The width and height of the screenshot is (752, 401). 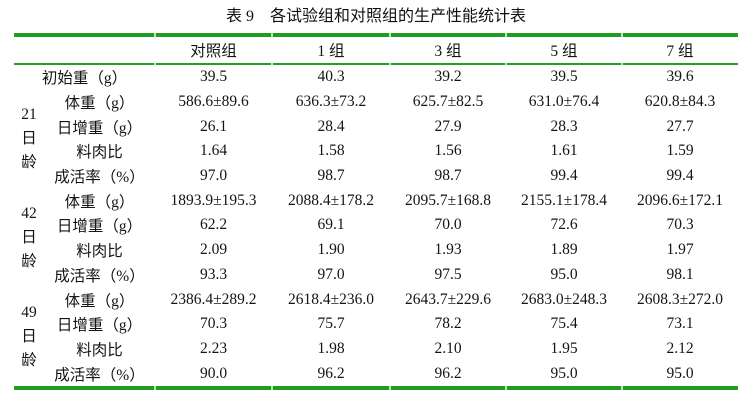 I want to click on value-cell: 1.89, so click(x=564, y=250).